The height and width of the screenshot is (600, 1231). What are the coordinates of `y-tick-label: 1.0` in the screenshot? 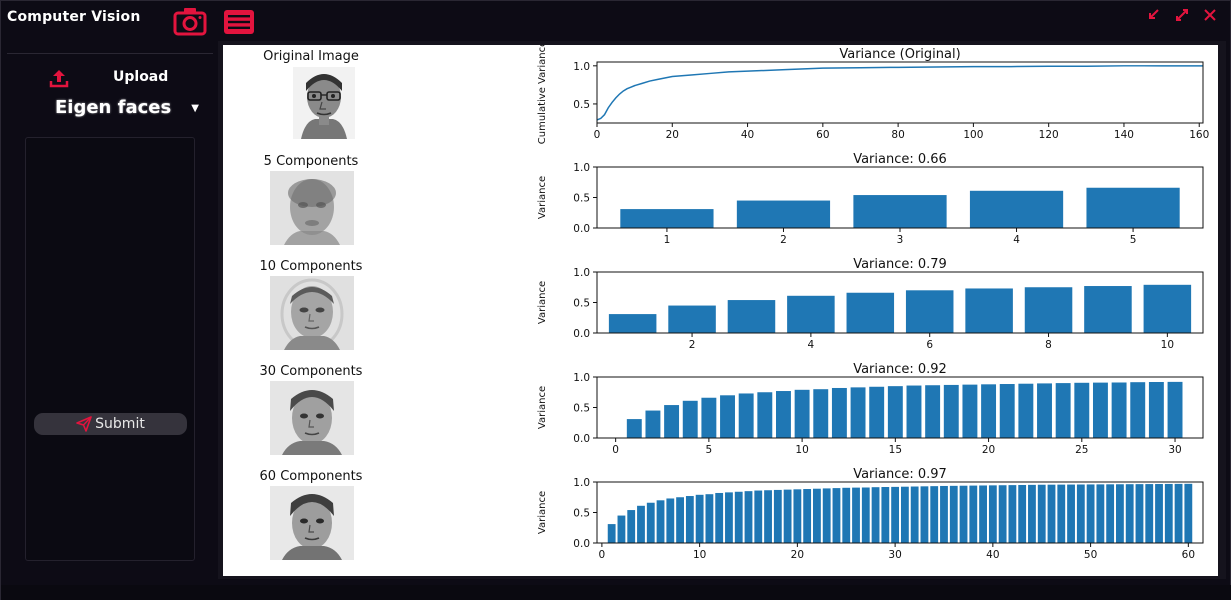 It's located at (581, 168).